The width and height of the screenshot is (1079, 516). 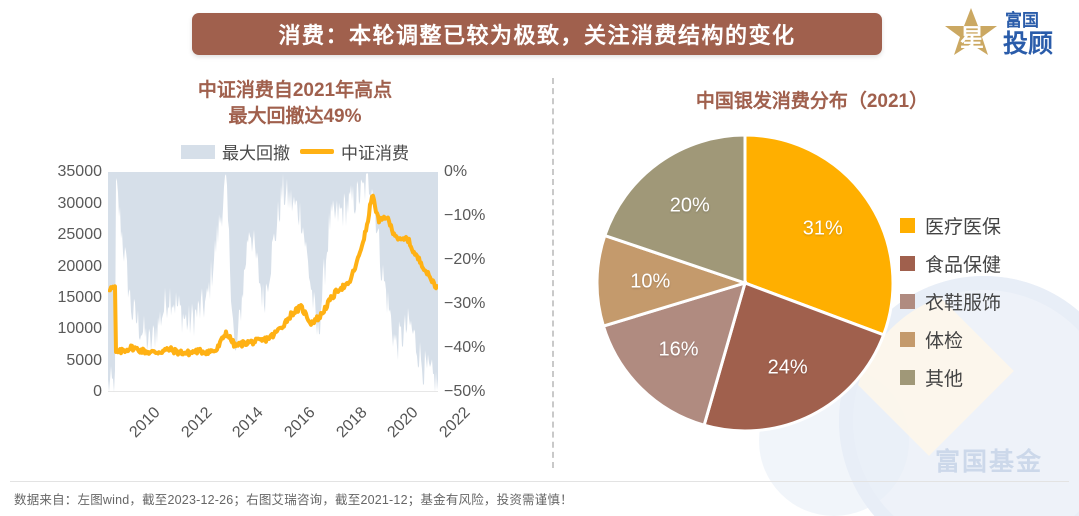 I want to click on right-chart-title: 中国银发消费分布（2021）, so click(x=812, y=101).